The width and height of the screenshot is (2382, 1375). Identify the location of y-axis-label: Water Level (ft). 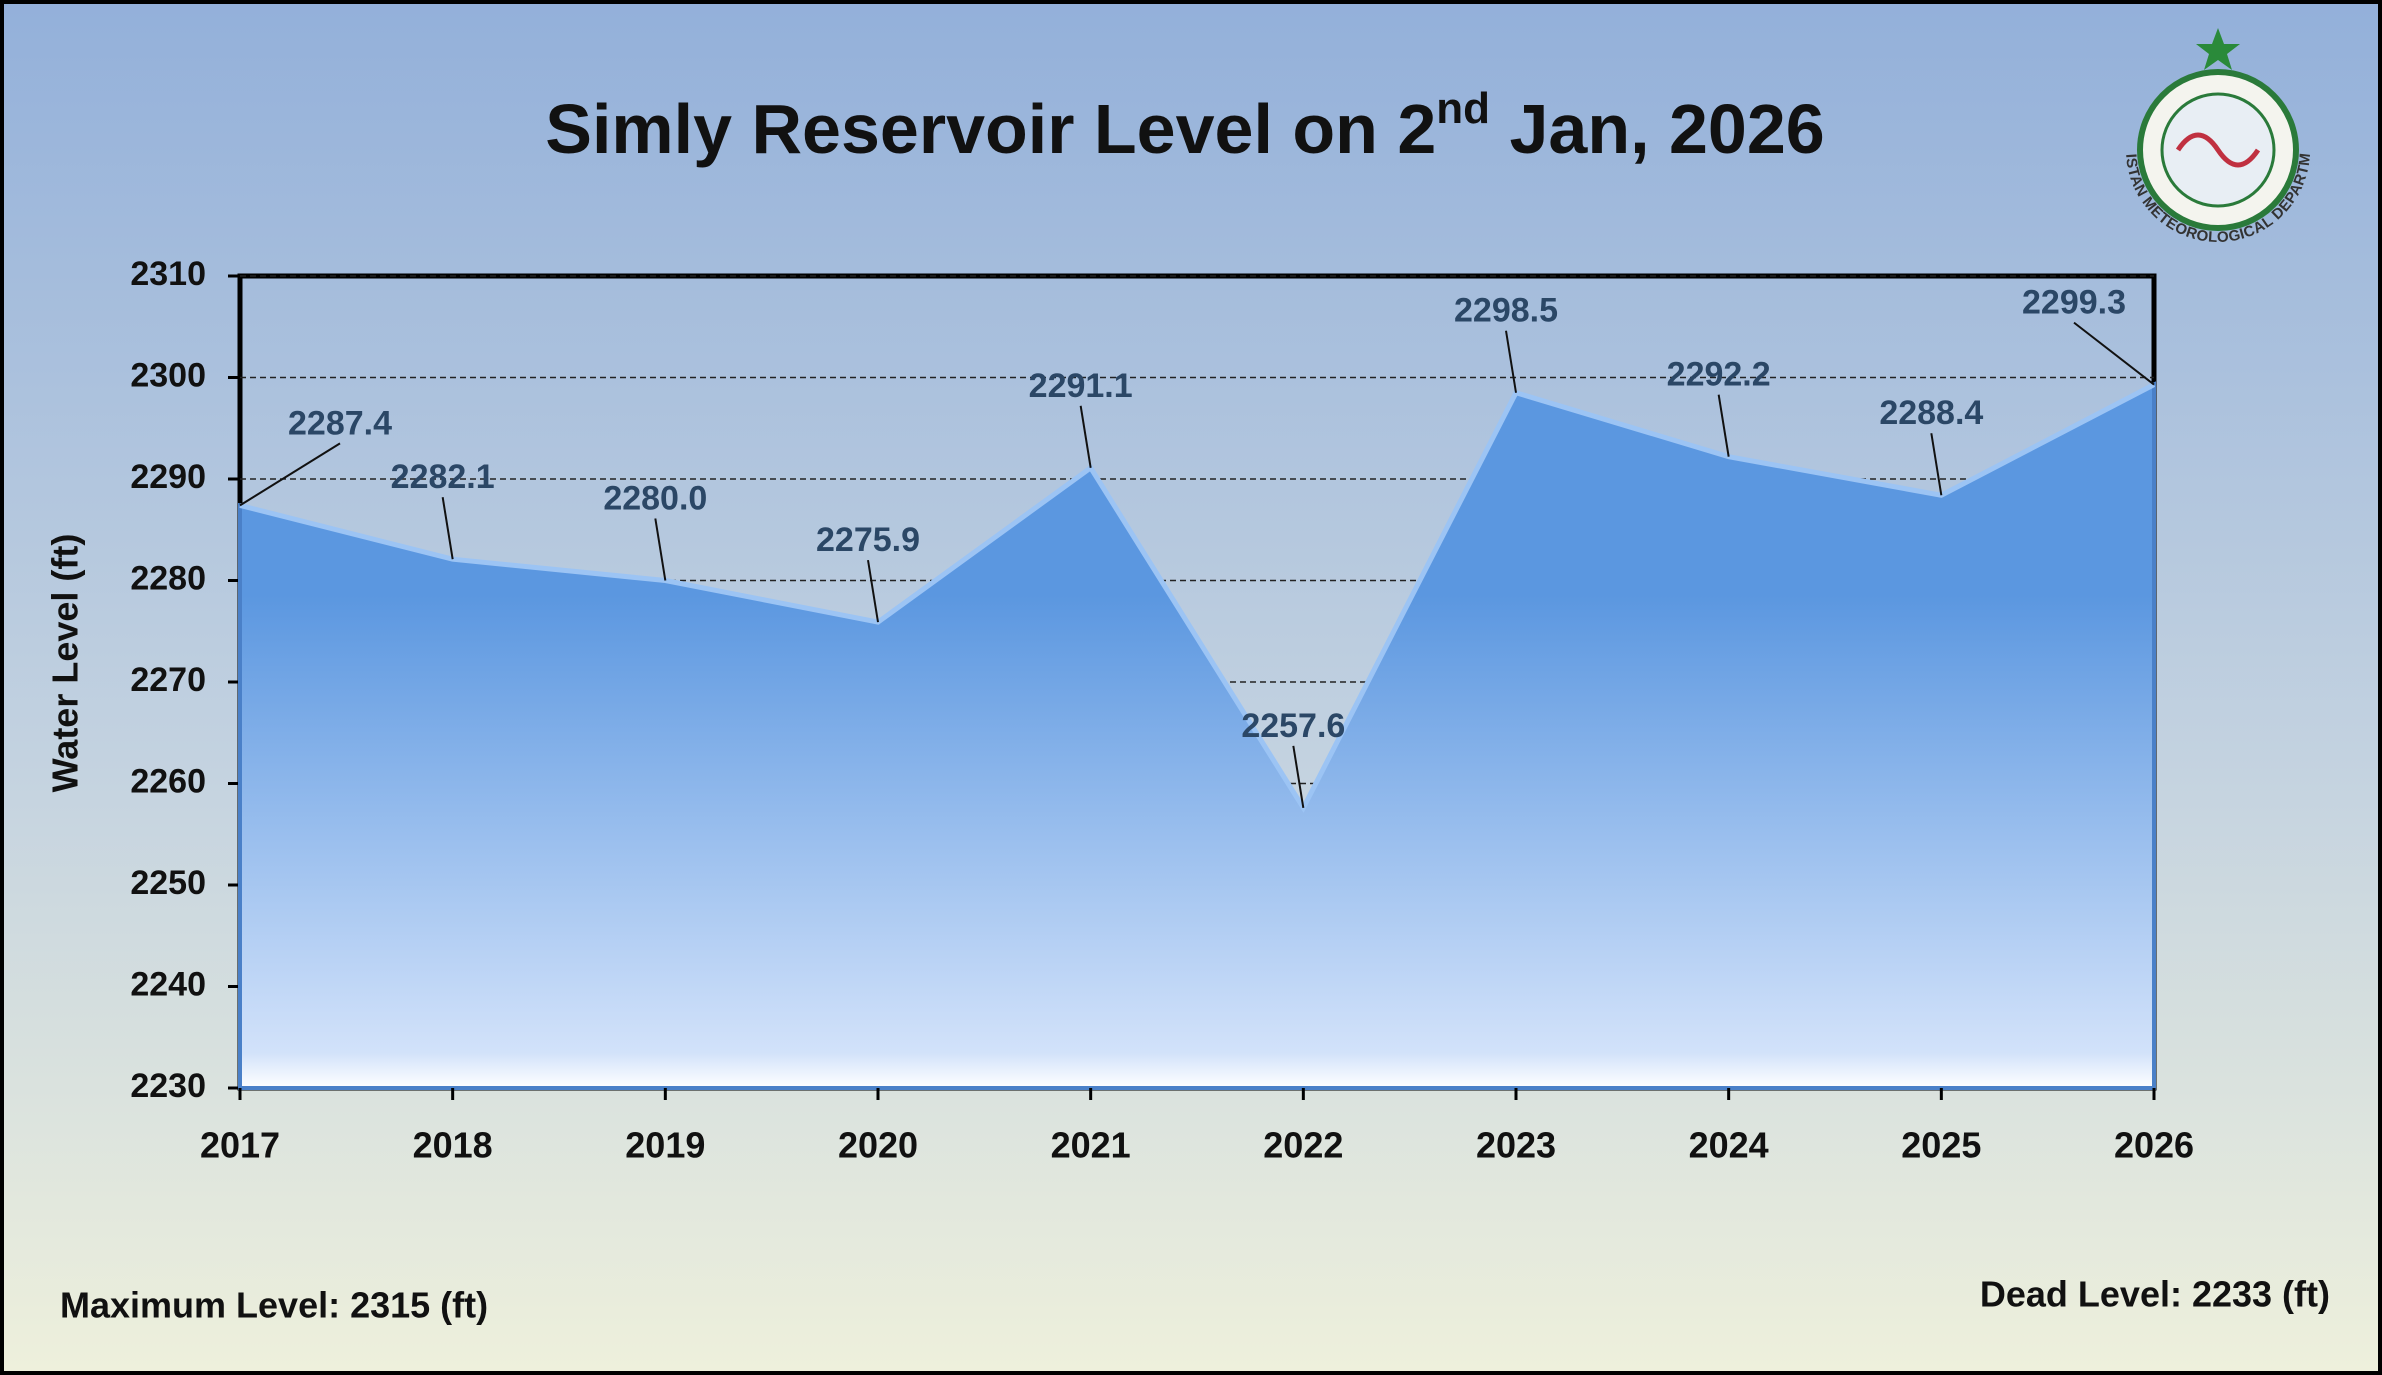
(65, 663).